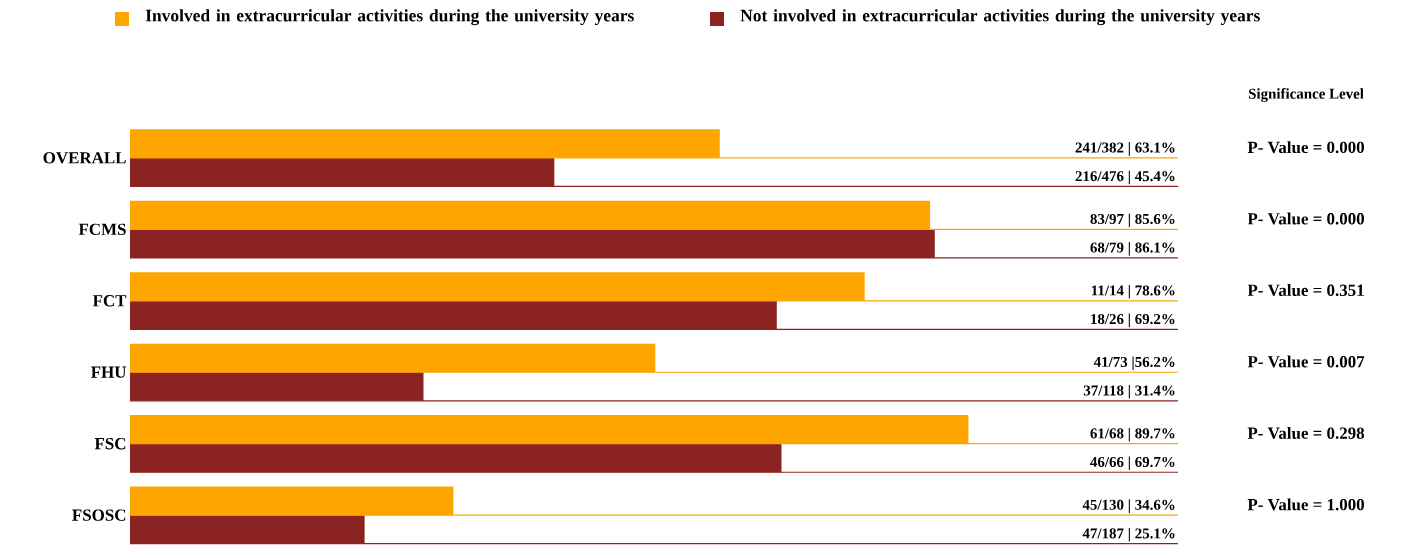  I want to click on data-label: 11/14 | 78.6%, so click(1133, 291).